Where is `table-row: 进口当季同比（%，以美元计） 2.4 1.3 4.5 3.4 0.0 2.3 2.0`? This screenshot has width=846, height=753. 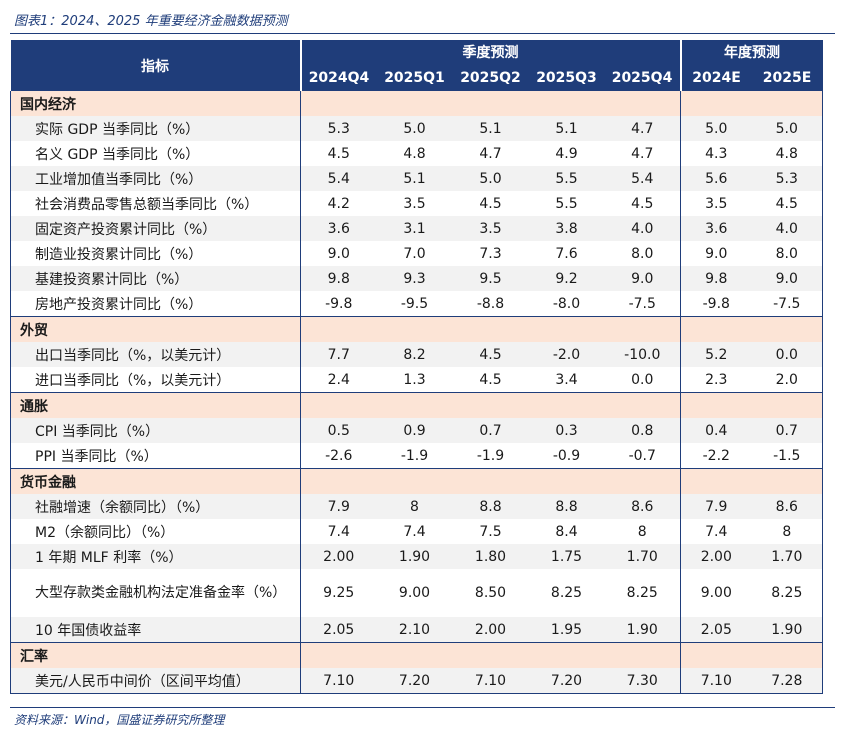
table-row: 进口当季同比（%，以美元计） 2.4 1.3 4.5 3.4 0.0 2.3 2.0 is located at coordinates (417, 380).